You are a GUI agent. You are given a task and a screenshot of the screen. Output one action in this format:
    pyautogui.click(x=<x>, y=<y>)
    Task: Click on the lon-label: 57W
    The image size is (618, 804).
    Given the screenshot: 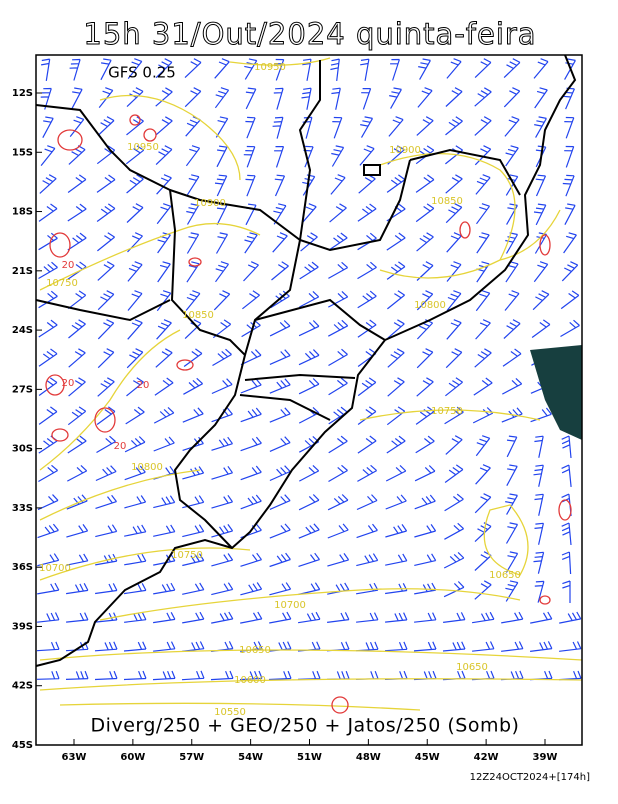 What is the action you would take?
    pyautogui.click(x=191, y=757)
    